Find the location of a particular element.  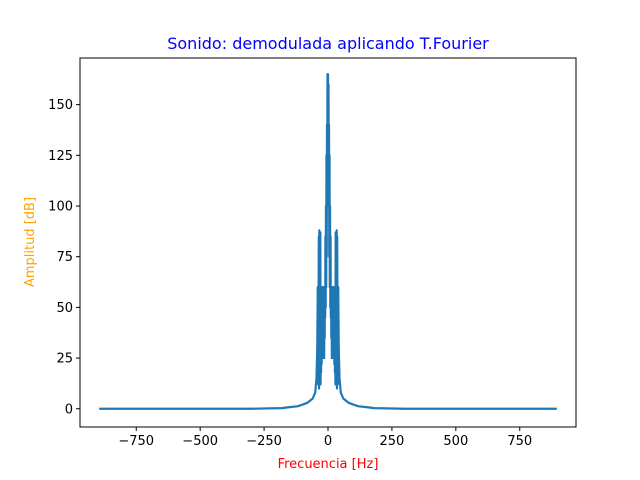

y-axis-label: Amplitud [dB] is located at coordinates (30, 242).